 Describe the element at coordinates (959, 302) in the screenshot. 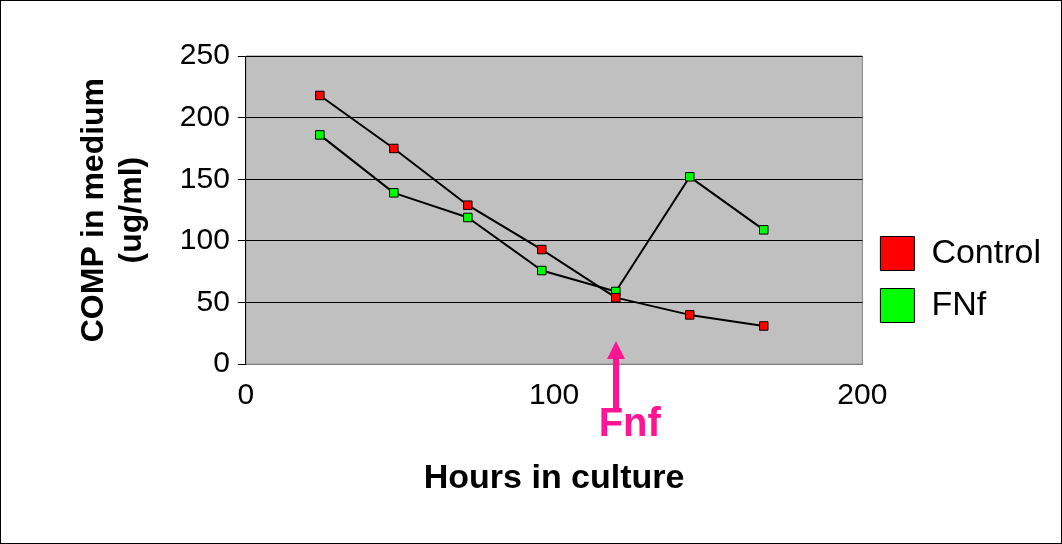

I see `legend-label: FNf` at that location.